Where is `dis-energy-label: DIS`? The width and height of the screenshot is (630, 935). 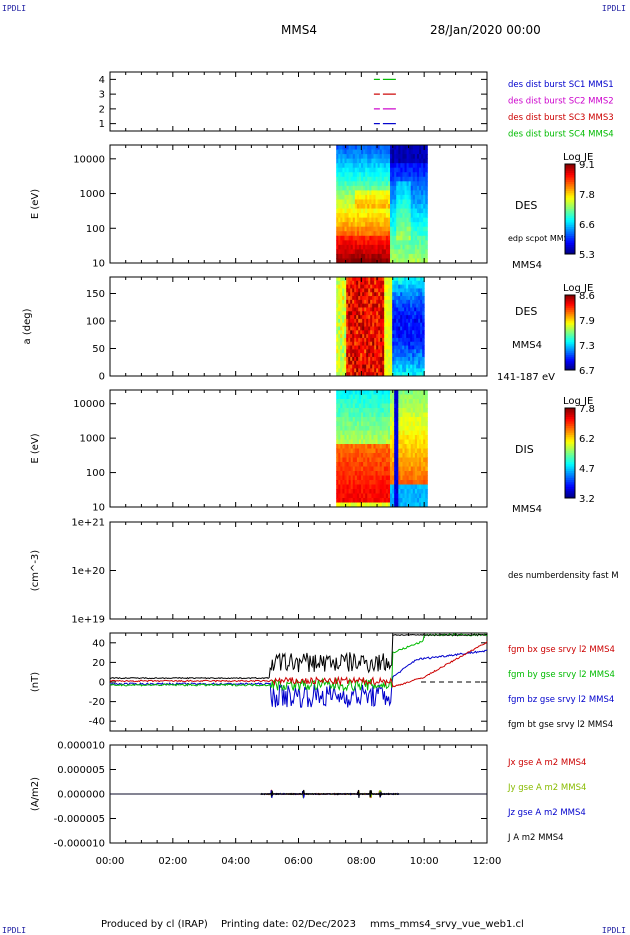
dis-energy-label: DIS is located at coordinates (524, 449).